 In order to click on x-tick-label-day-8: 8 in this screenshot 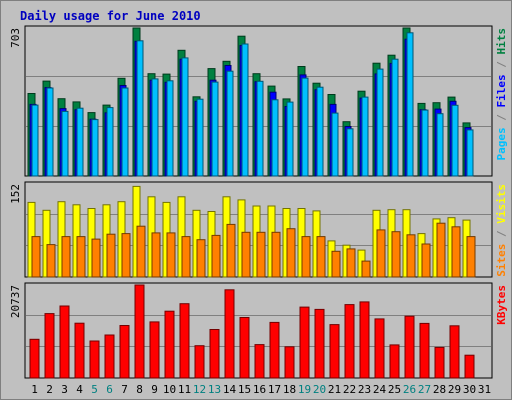, I will do `click(139, 389)`.